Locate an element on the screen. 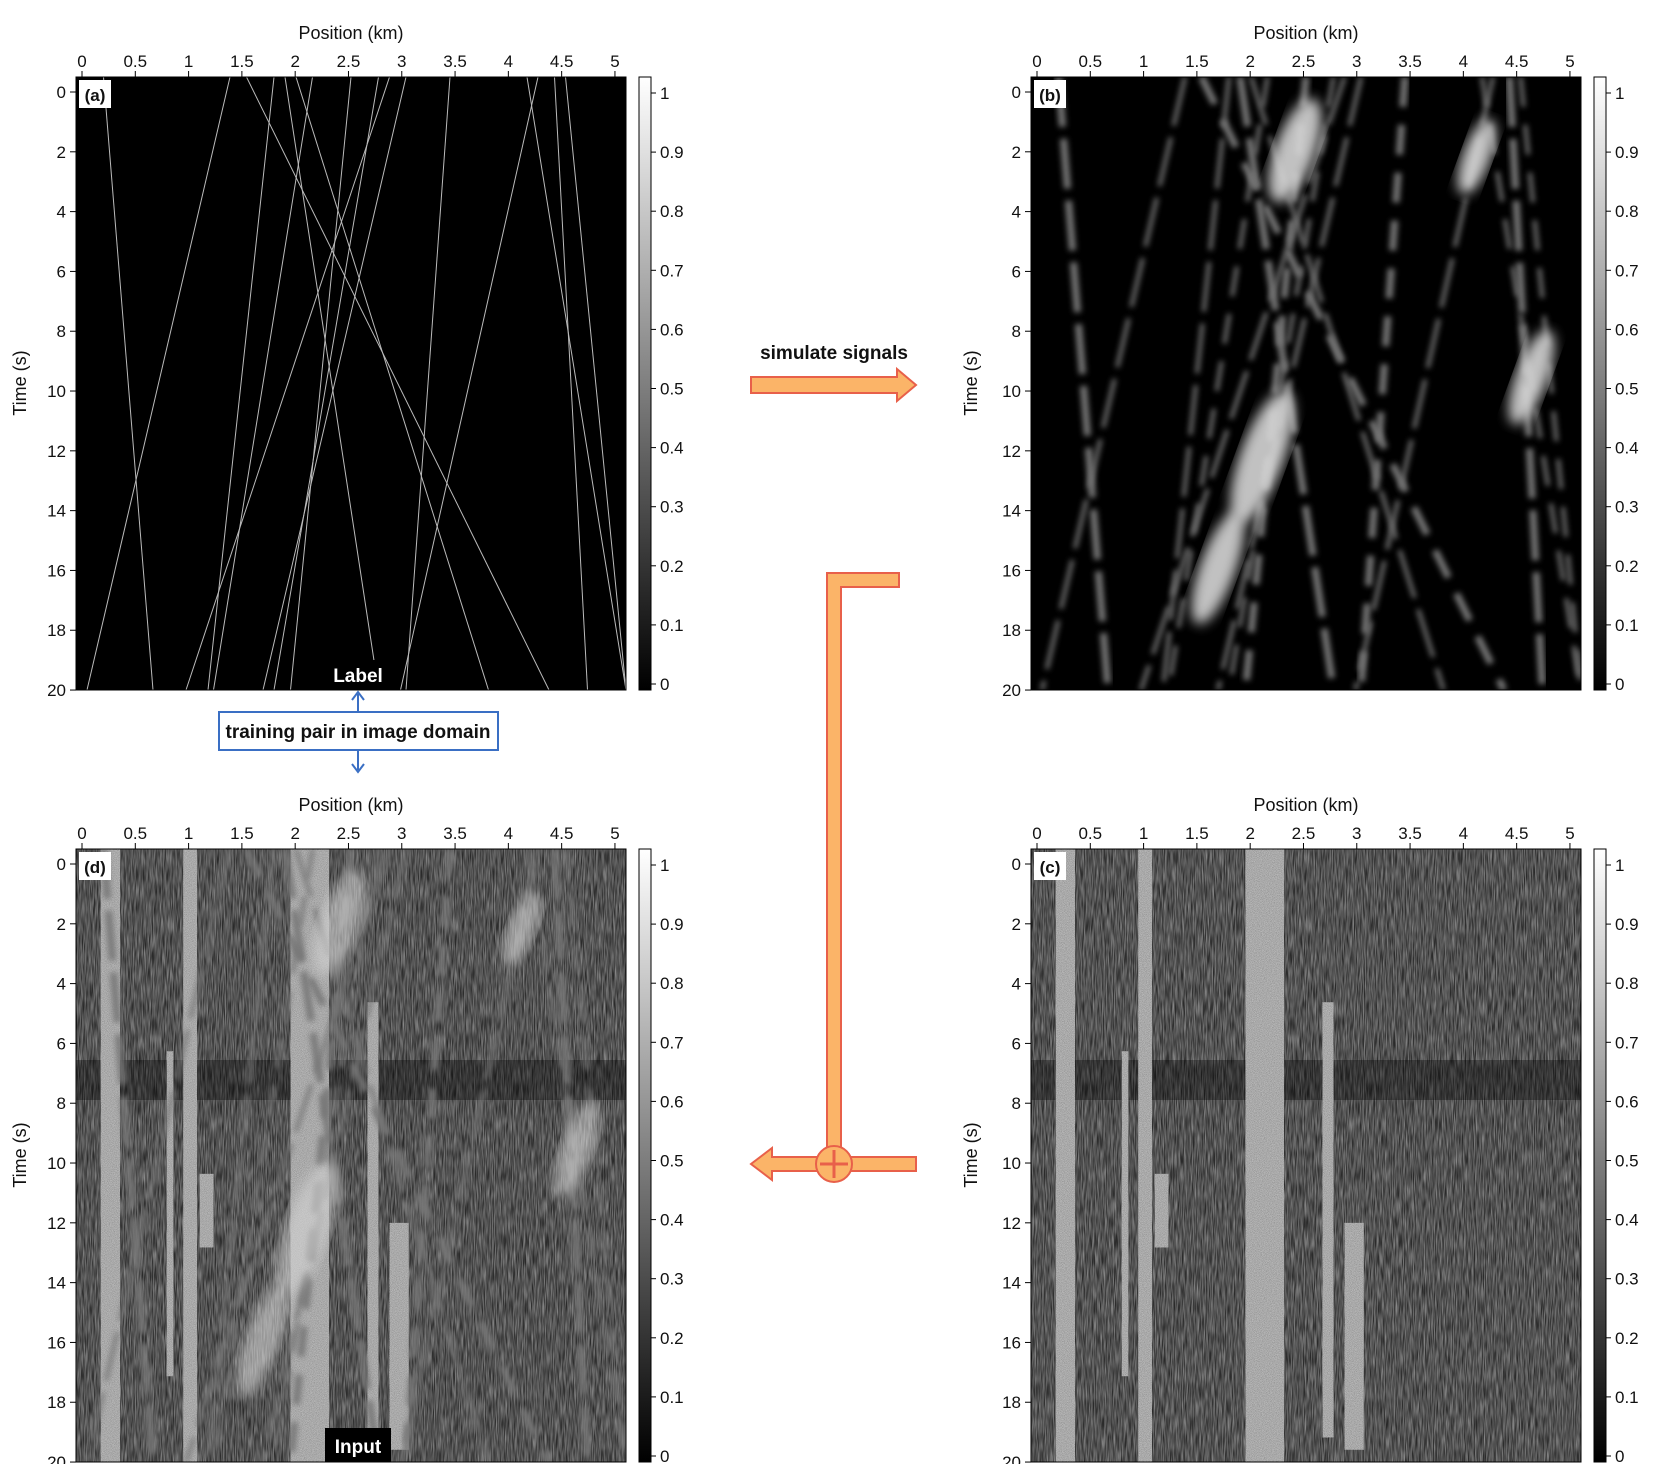 This screenshot has height=1464, width=1661. colorbar is located at coordinates (645, 383).